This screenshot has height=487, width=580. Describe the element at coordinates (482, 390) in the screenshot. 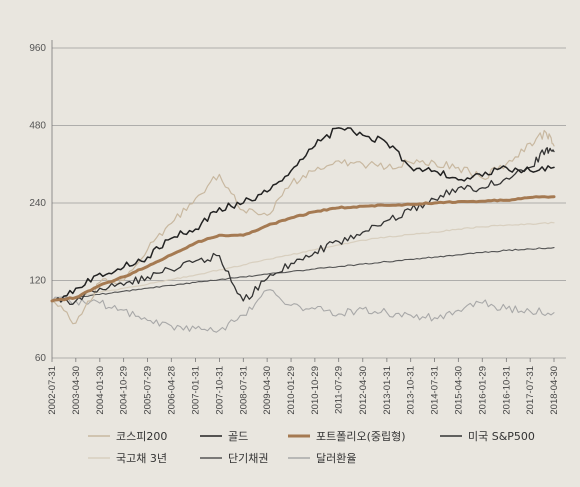

I see `x-tick-label: 2016-01-29` at that location.